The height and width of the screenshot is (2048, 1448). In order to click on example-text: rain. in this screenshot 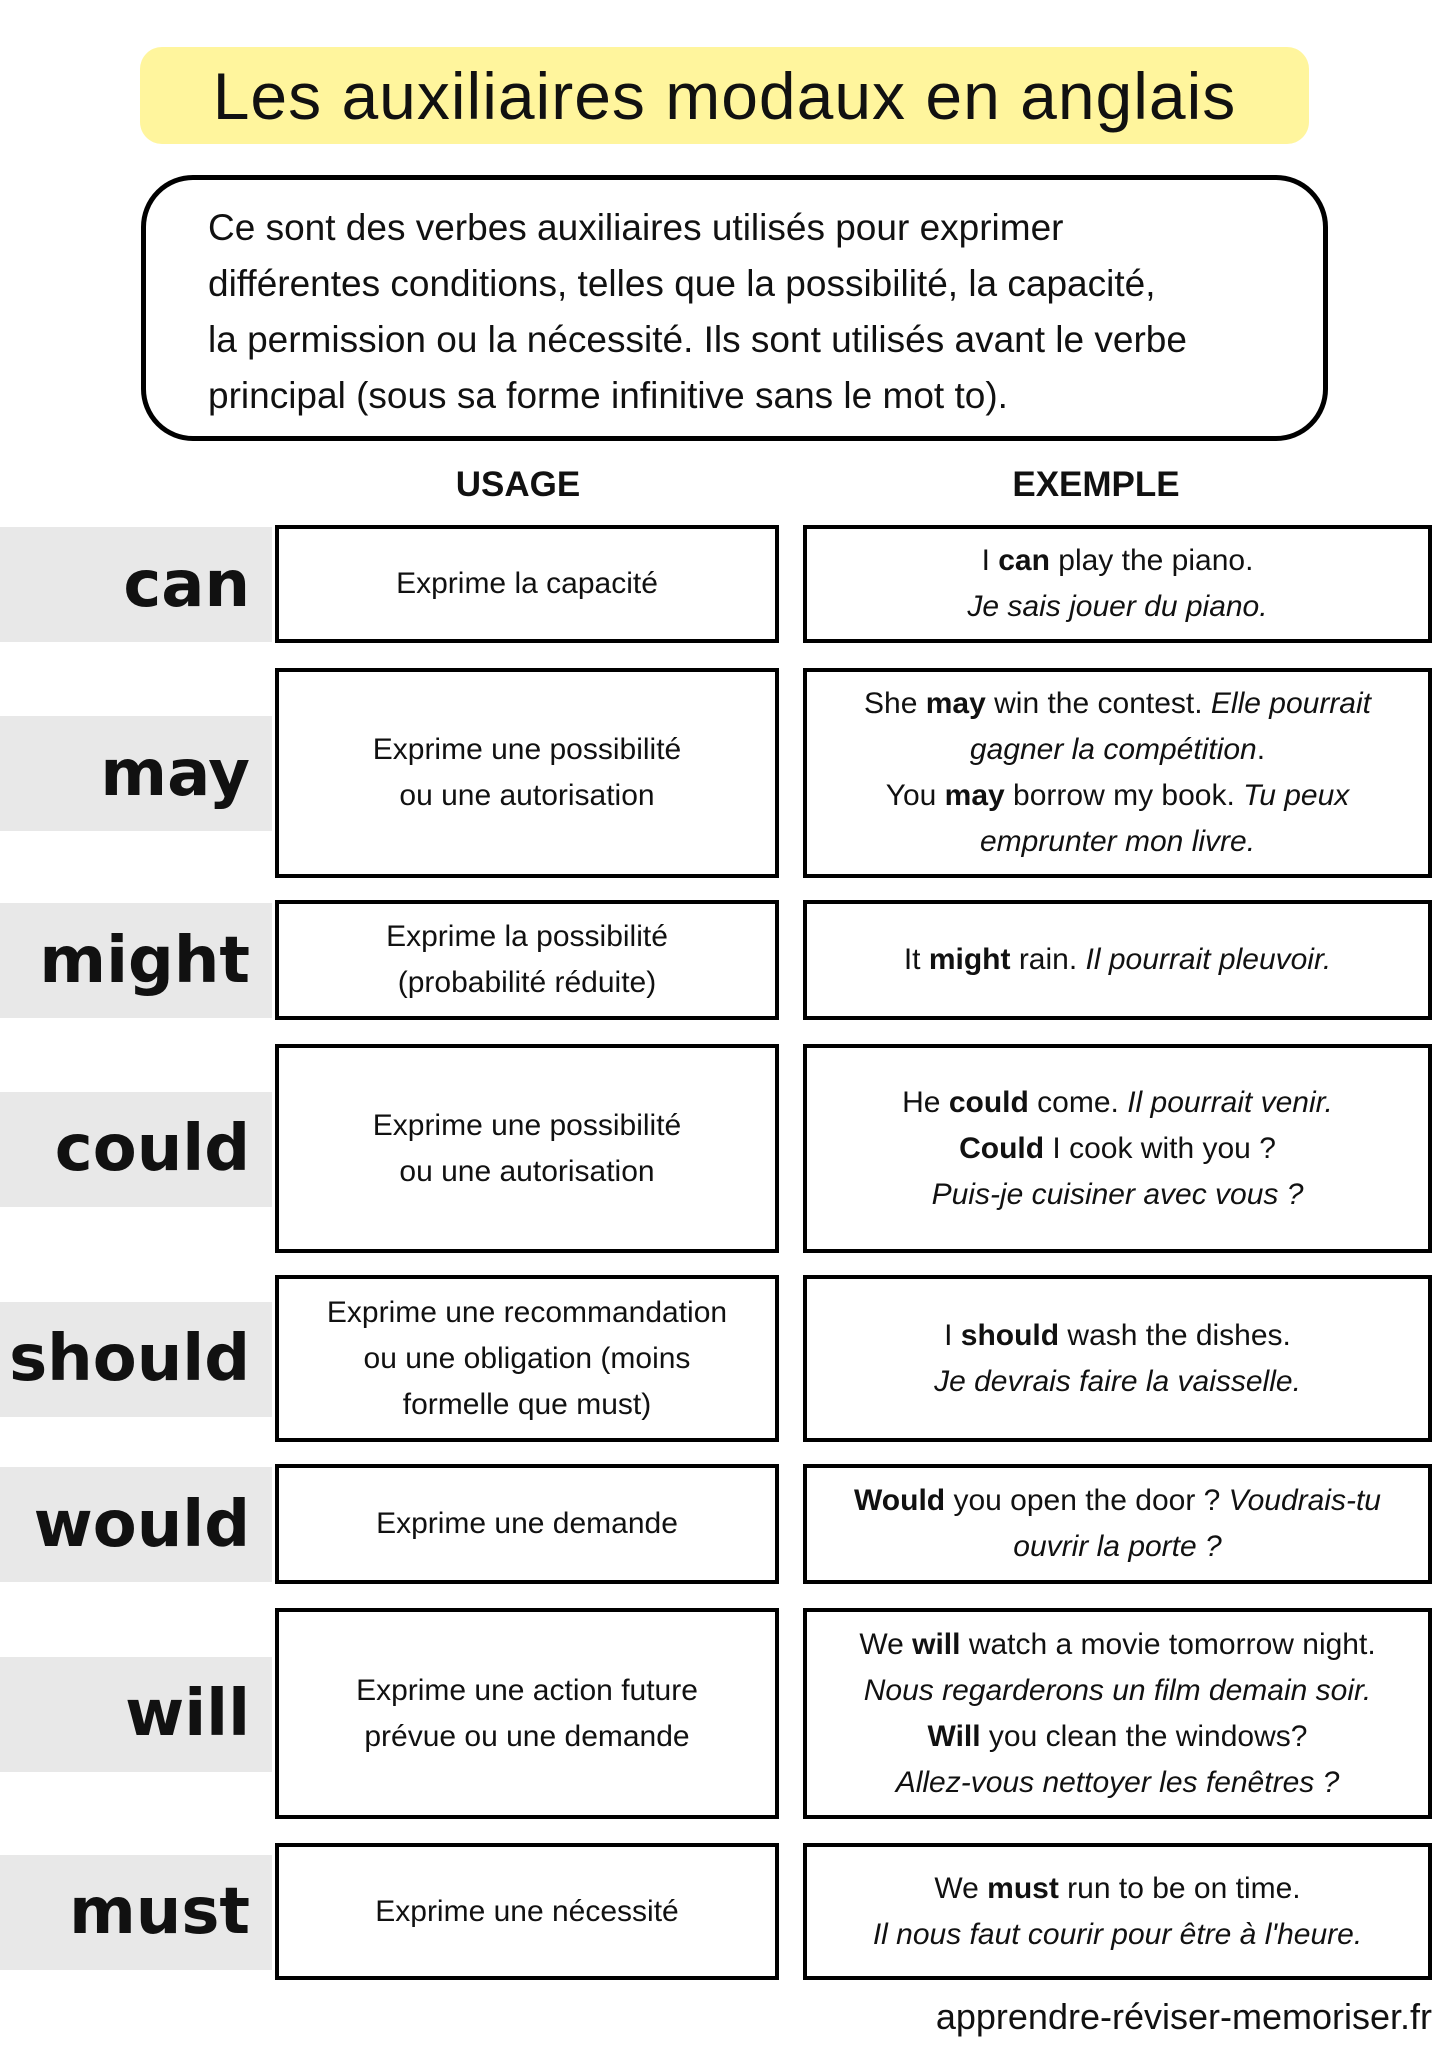, I will do `click(1048, 959)`.